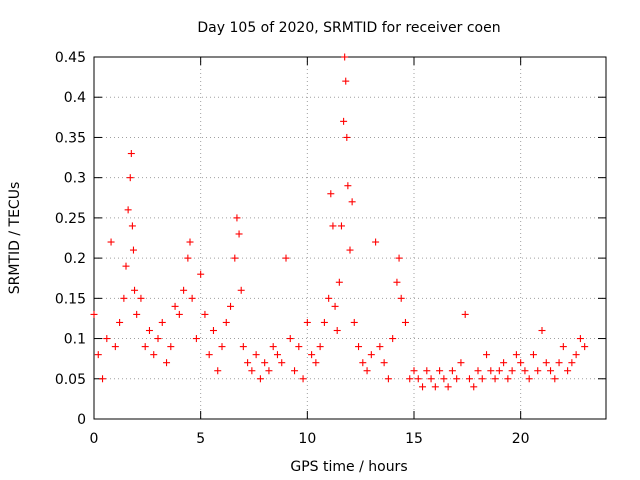  What do you see at coordinates (70, 58) in the screenshot?
I see `y-tick-label: 0.45` at bounding box center [70, 58].